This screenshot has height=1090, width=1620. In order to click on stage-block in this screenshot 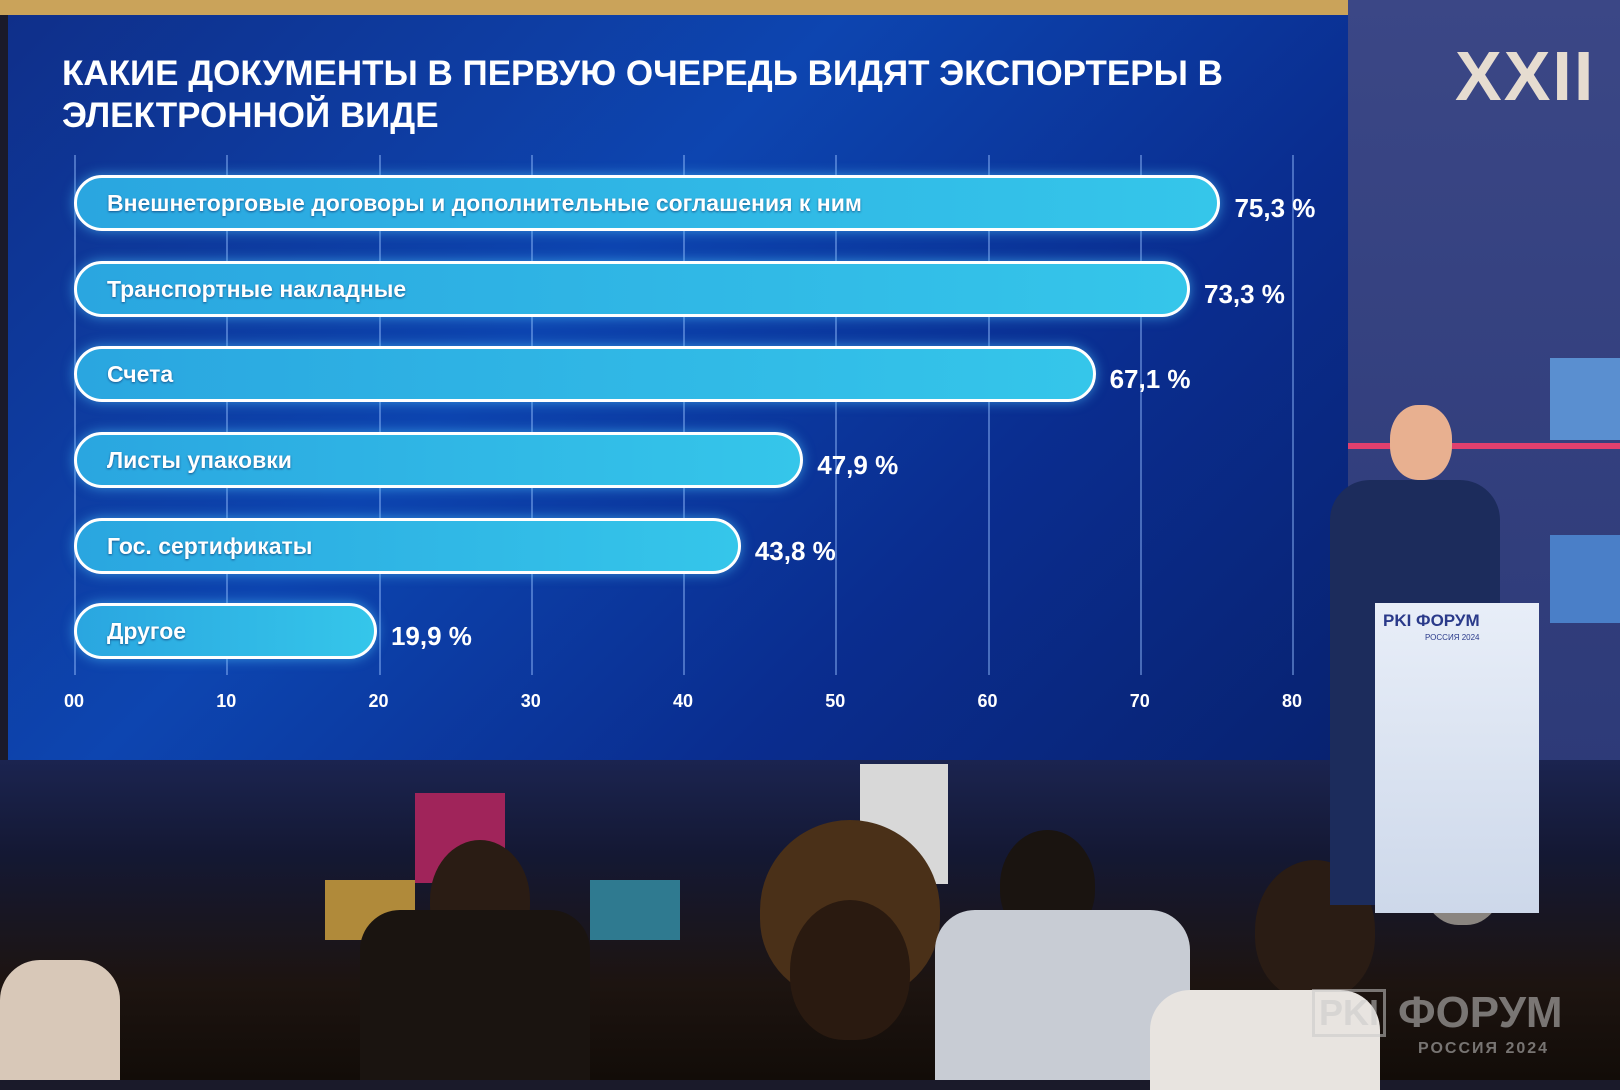, I will do `click(635, 910)`.